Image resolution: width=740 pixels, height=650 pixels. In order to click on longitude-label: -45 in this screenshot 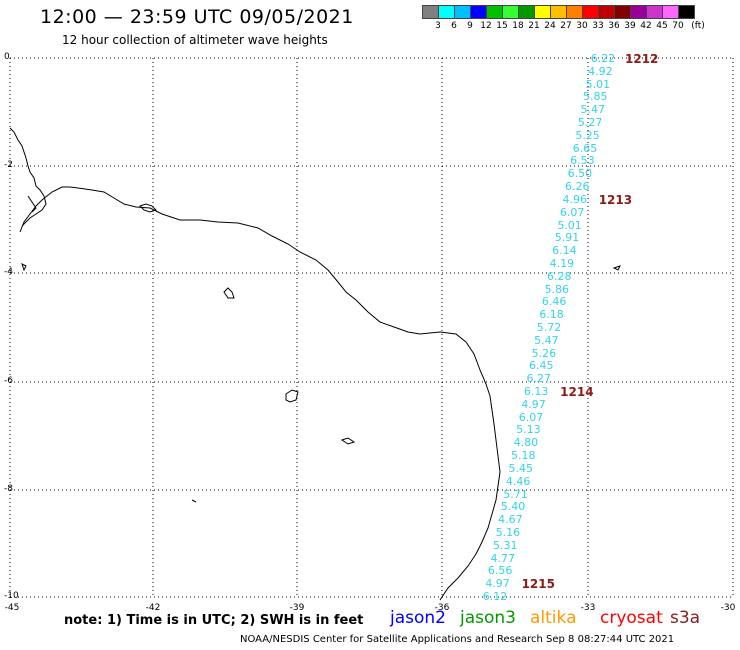, I will do `click(12, 608)`.